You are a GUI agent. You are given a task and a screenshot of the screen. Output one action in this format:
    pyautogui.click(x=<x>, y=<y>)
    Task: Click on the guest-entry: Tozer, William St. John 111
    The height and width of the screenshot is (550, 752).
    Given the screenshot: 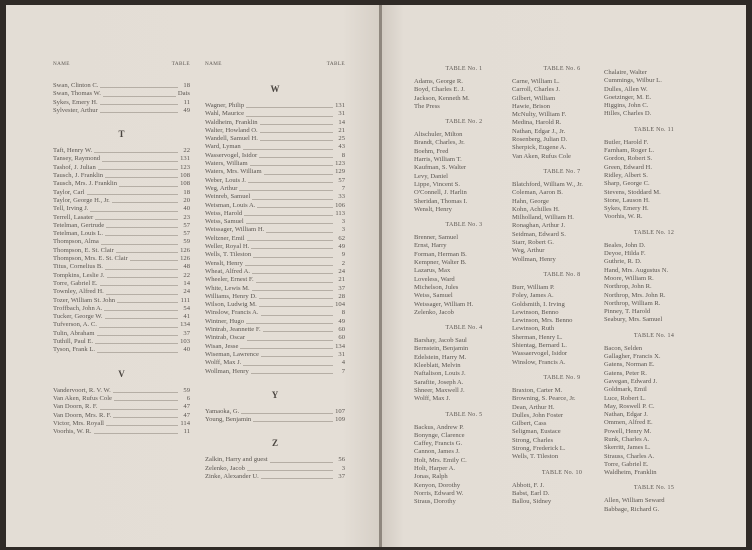 What is the action you would take?
    pyautogui.click(x=121, y=301)
    